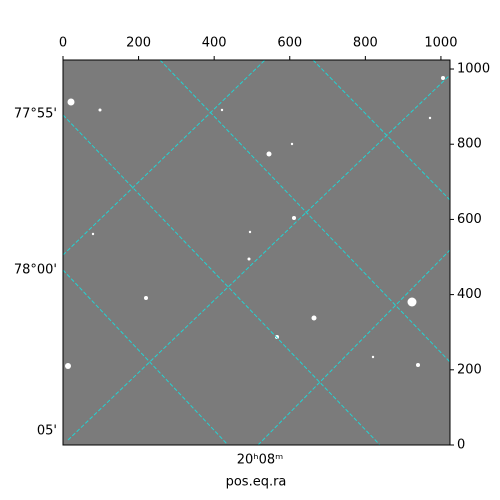 This screenshot has height=500, width=500. I want to click on x-tick-label: 800, so click(365, 43).